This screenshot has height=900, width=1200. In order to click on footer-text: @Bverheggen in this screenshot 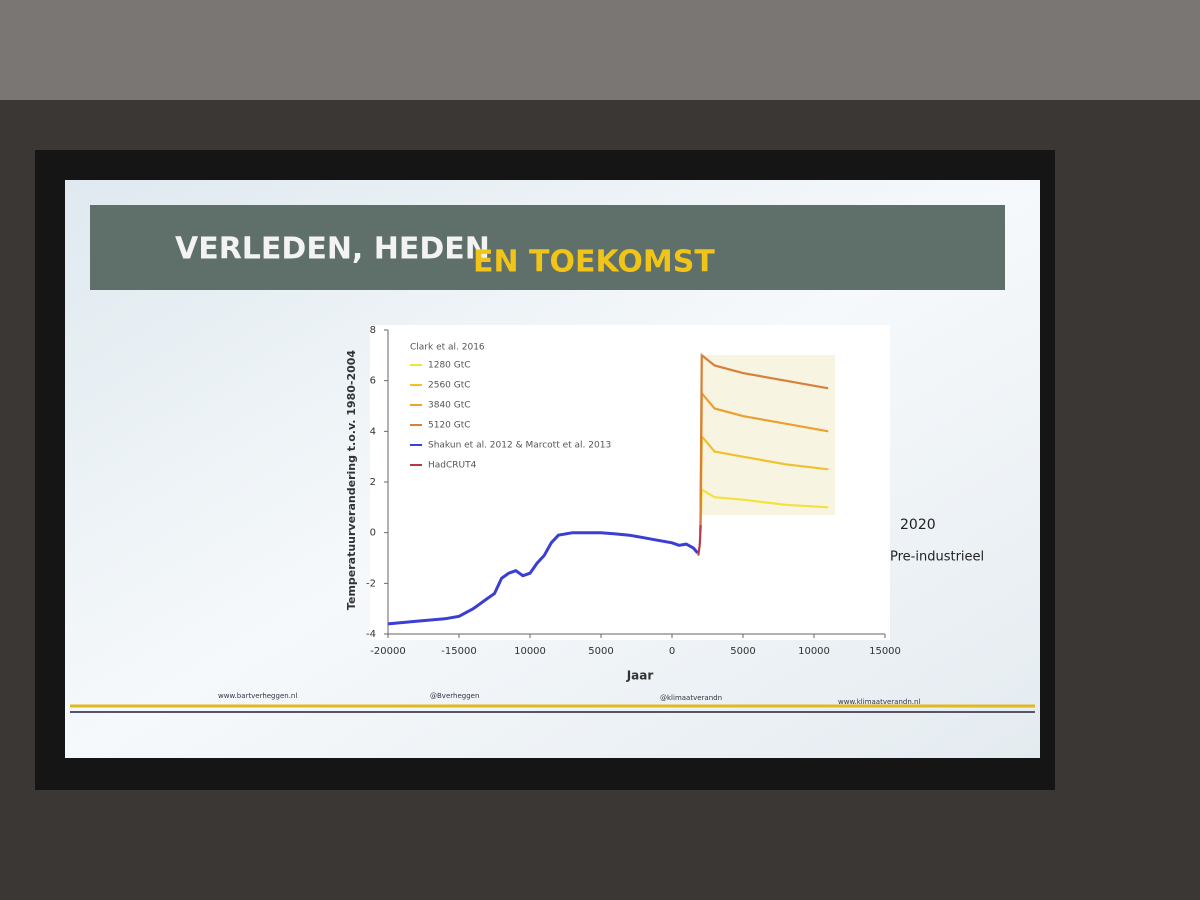, I will do `click(454, 696)`.